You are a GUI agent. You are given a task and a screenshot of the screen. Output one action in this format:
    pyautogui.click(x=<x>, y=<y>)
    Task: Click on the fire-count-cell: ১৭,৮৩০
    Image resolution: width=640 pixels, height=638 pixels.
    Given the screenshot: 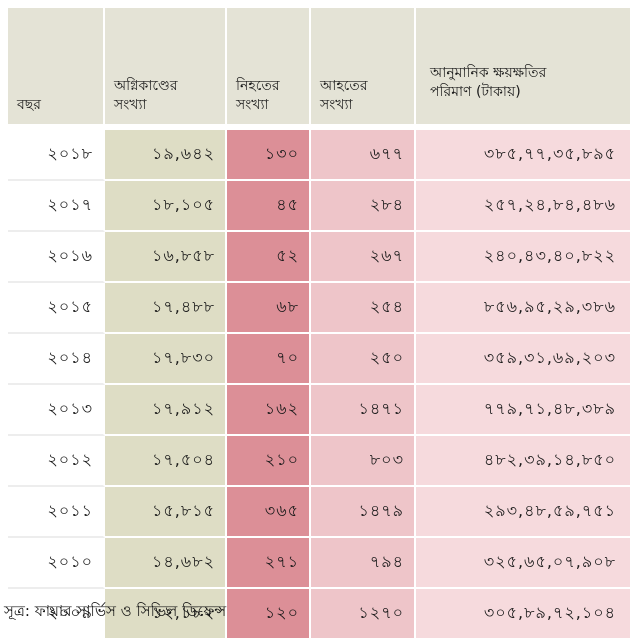 What is the action you would take?
    pyautogui.click(x=166, y=359)
    